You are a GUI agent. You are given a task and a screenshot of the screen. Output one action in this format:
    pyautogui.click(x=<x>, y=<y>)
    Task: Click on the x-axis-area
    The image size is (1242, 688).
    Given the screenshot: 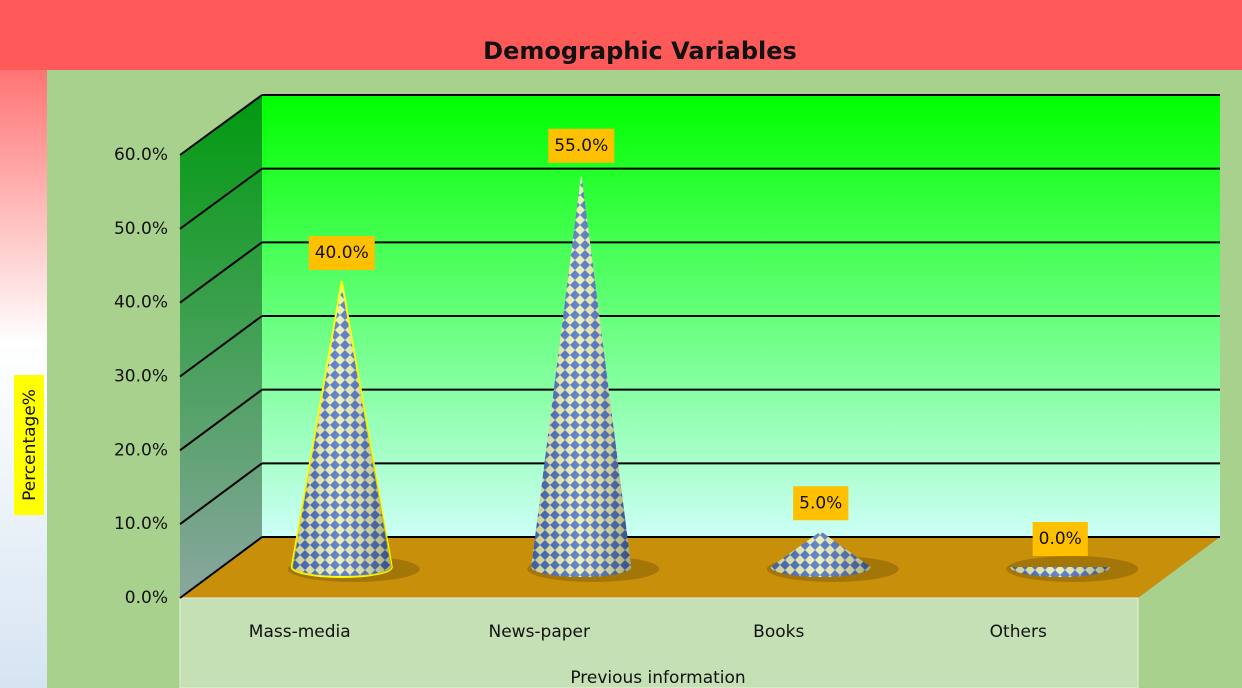 What is the action you would take?
    pyautogui.click(x=659, y=642)
    